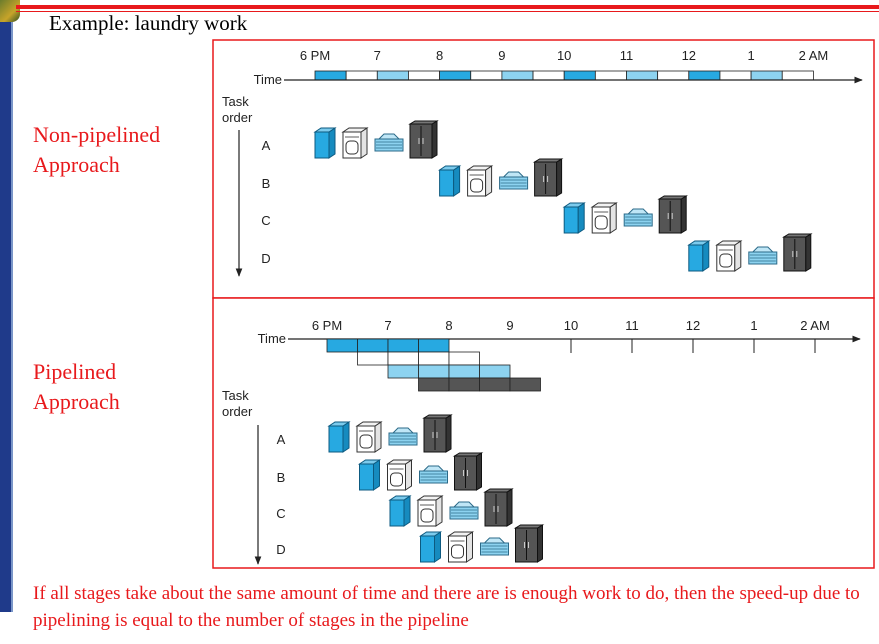 This screenshot has height=644, width=879. I want to click on pipelined-label-line-2: Approach, so click(76, 401).